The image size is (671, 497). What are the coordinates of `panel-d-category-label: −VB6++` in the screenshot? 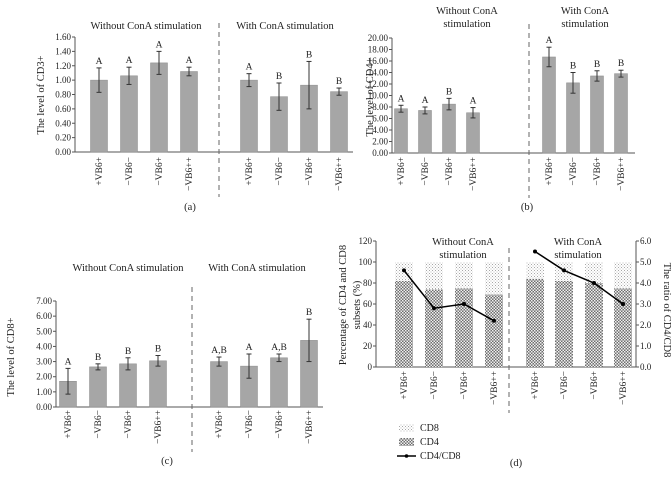 It's located at (495, 388).